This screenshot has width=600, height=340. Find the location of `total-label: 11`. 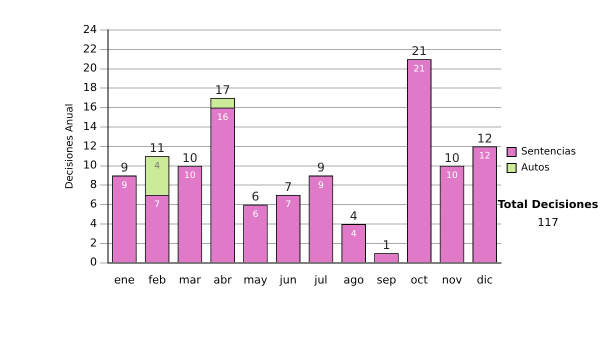

total-label: 11 is located at coordinates (157, 148).